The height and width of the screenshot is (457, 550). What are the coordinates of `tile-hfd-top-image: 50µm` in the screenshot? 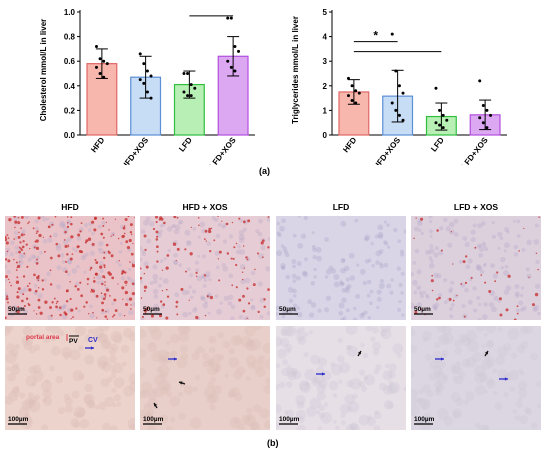 It's located at (70, 268).